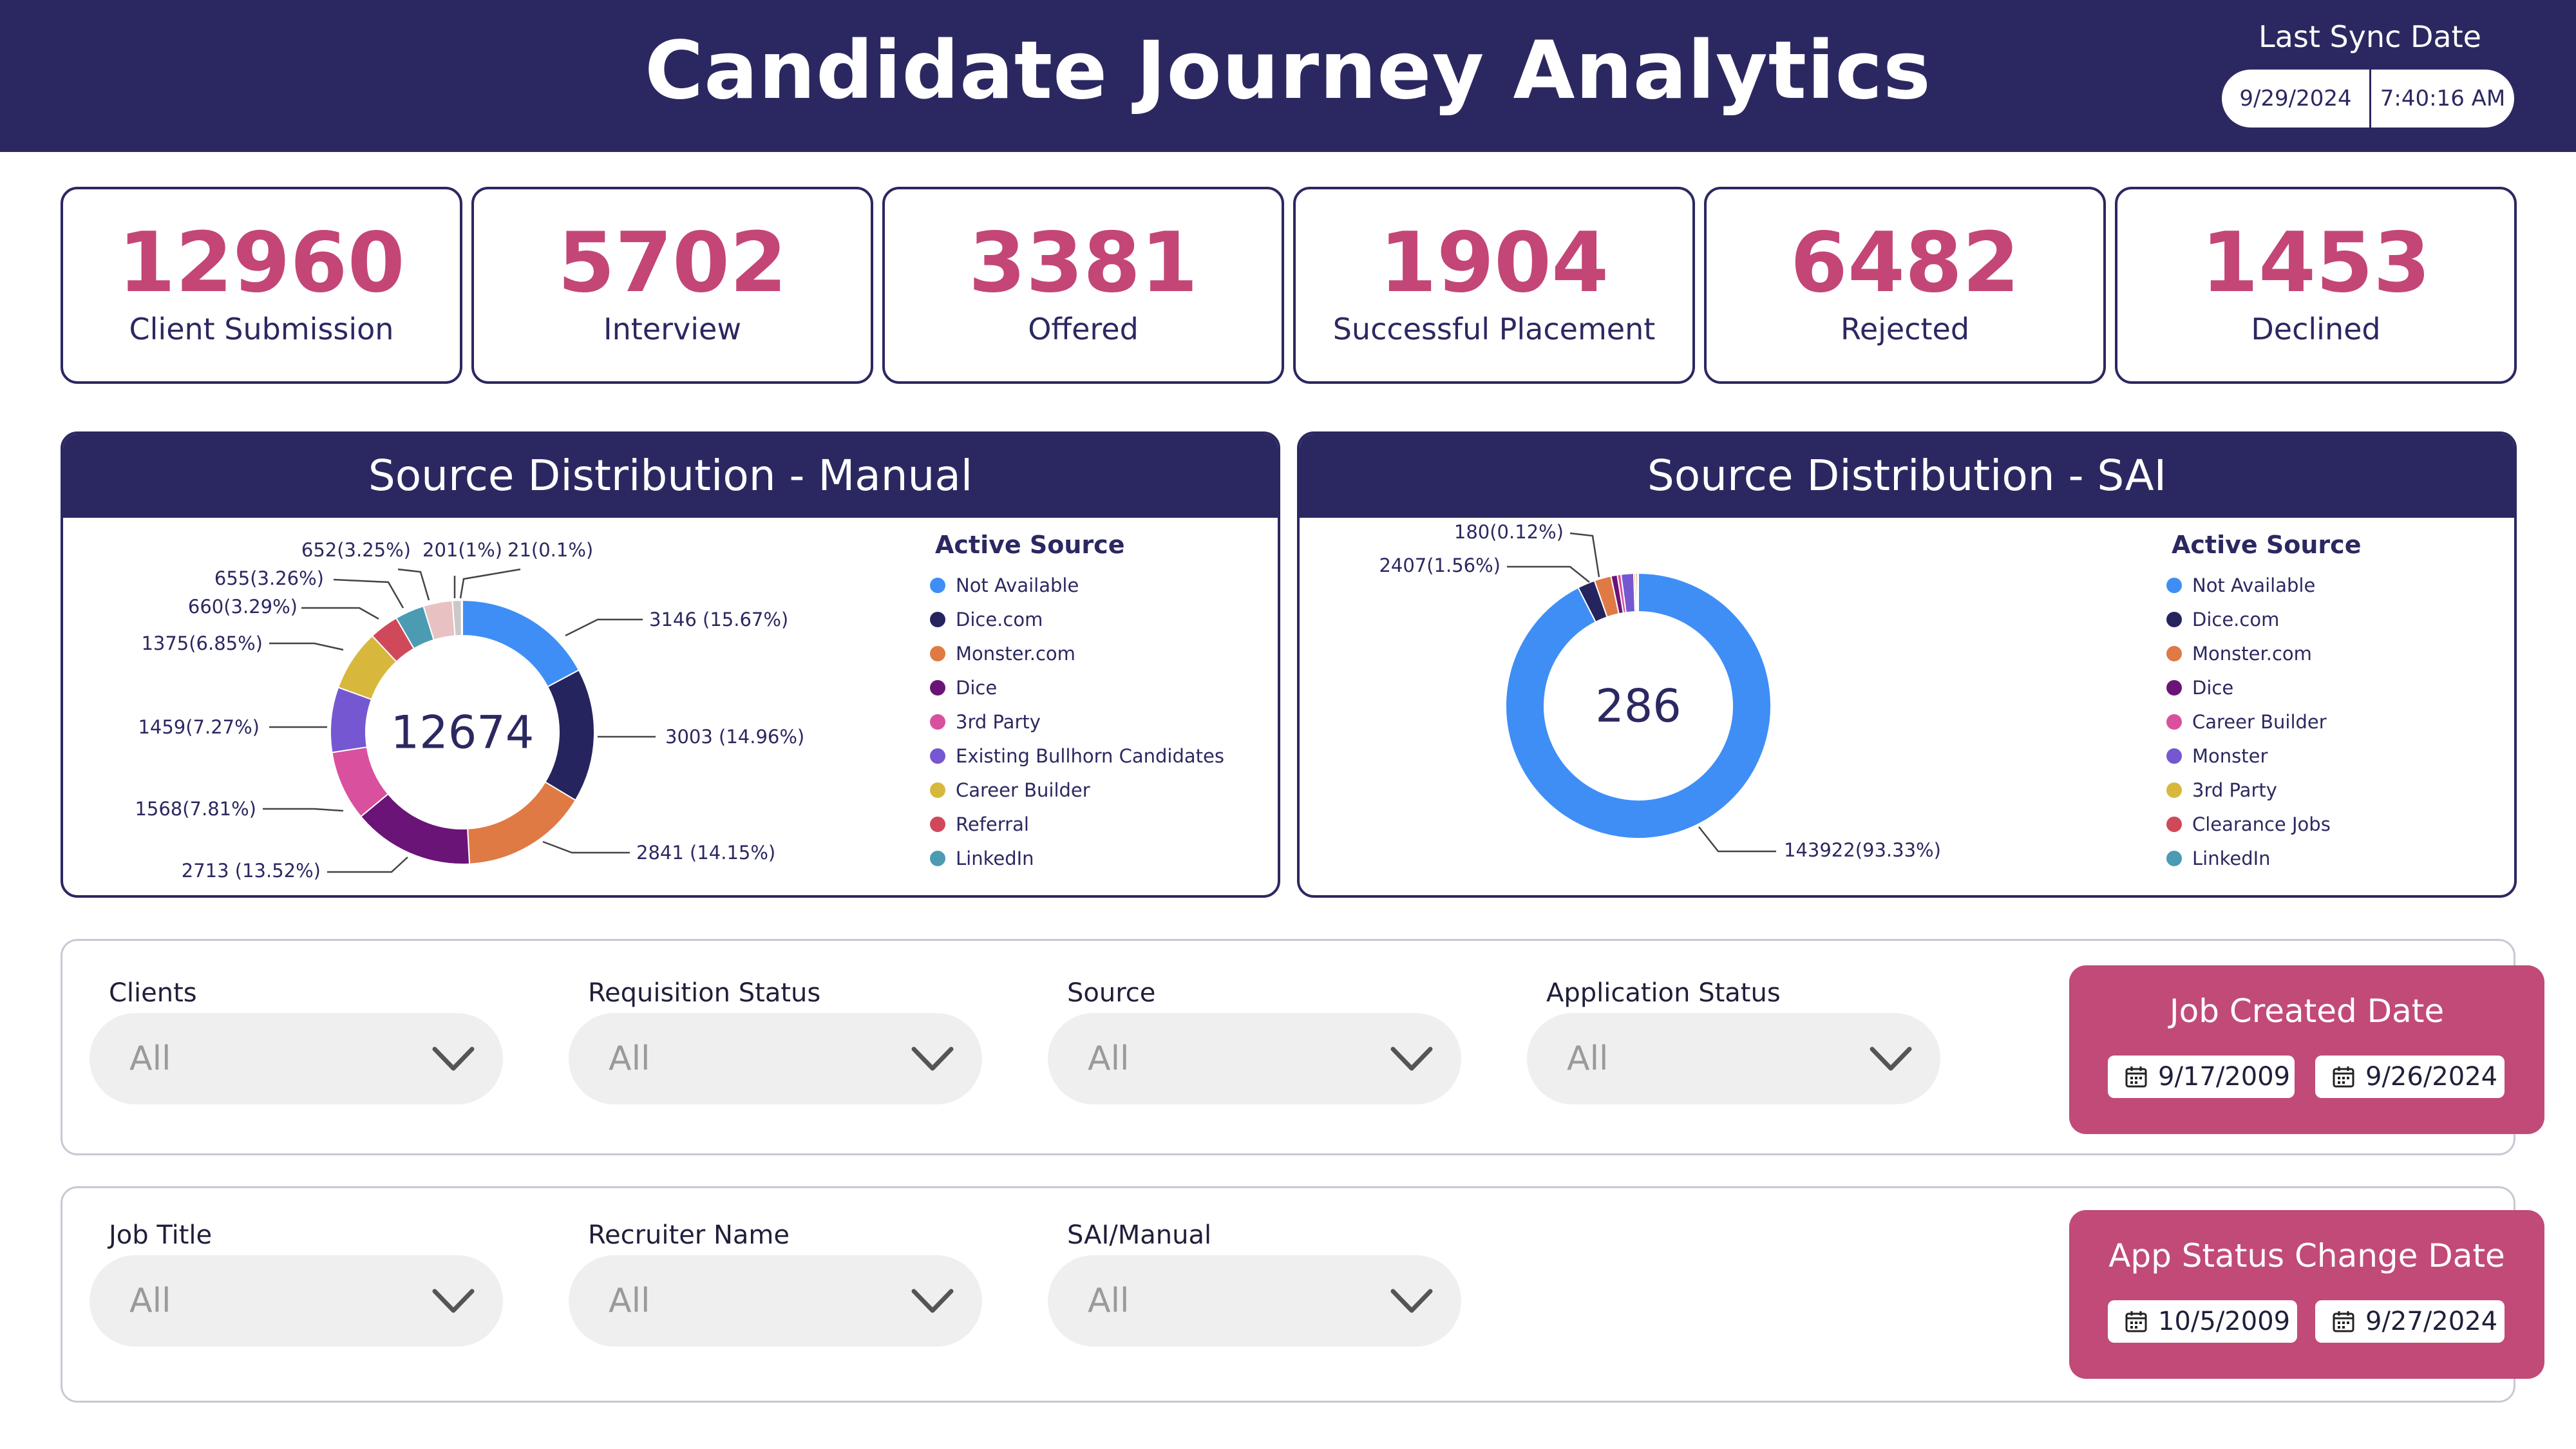 This screenshot has width=2576, height=1449. I want to click on data-label: 2713 (13.52%), so click(251, 871).